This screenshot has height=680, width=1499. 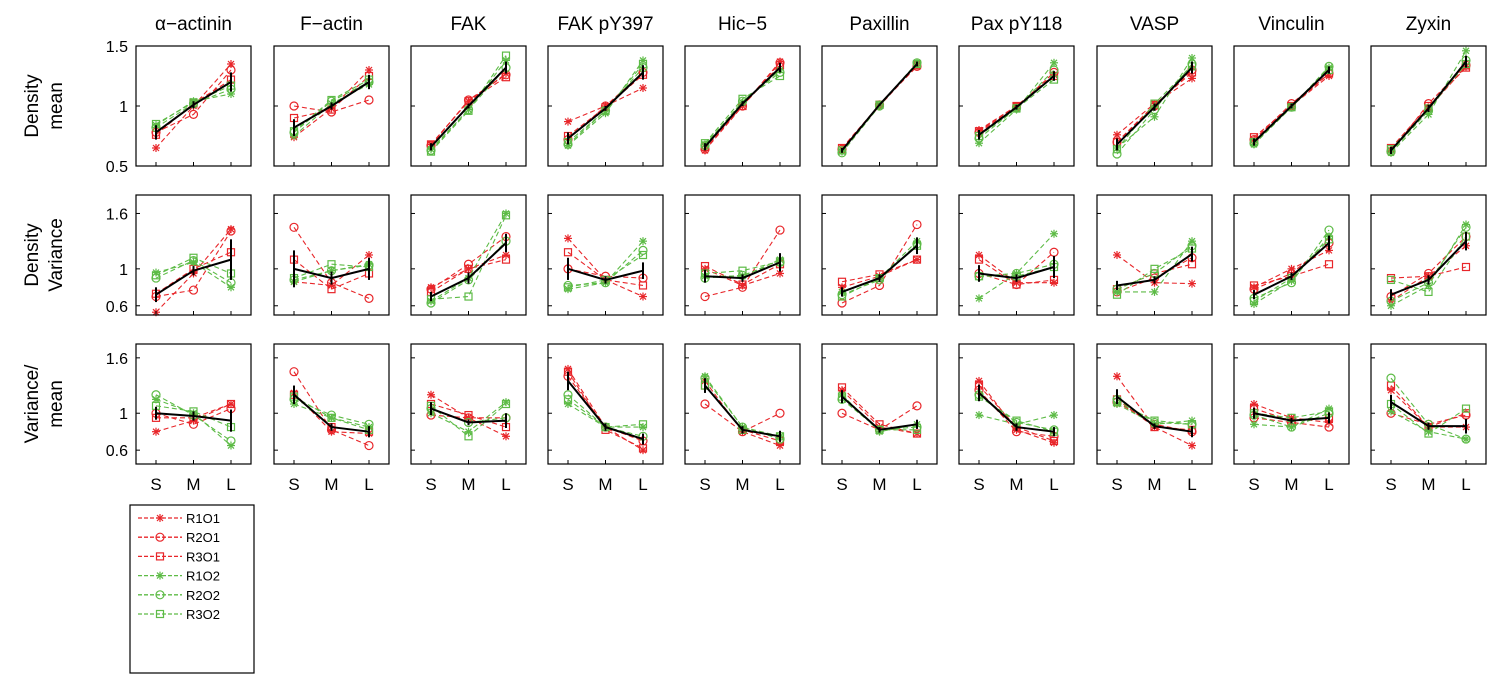 I want to click on panel-title: VASP, so click(x=1154, y=24).